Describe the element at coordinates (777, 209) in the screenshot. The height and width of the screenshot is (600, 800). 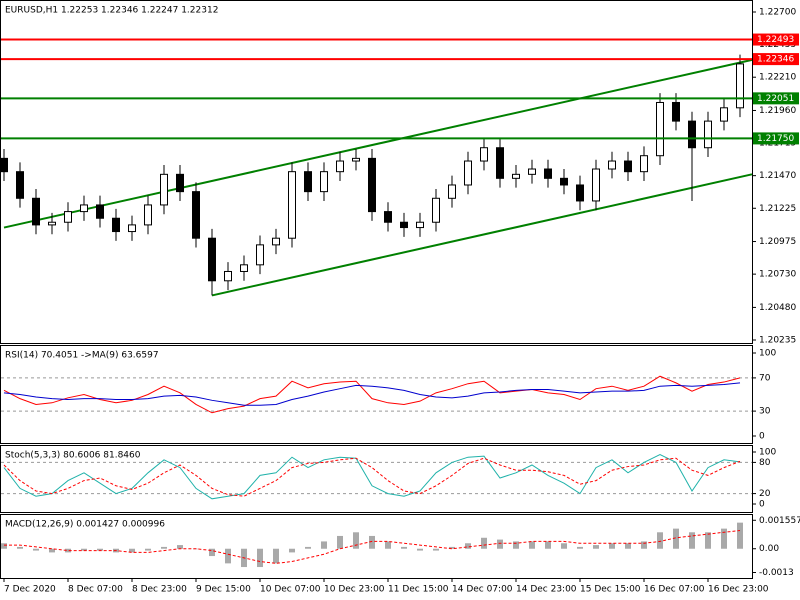
I see `y-tick-label: 1.21225` at that location.